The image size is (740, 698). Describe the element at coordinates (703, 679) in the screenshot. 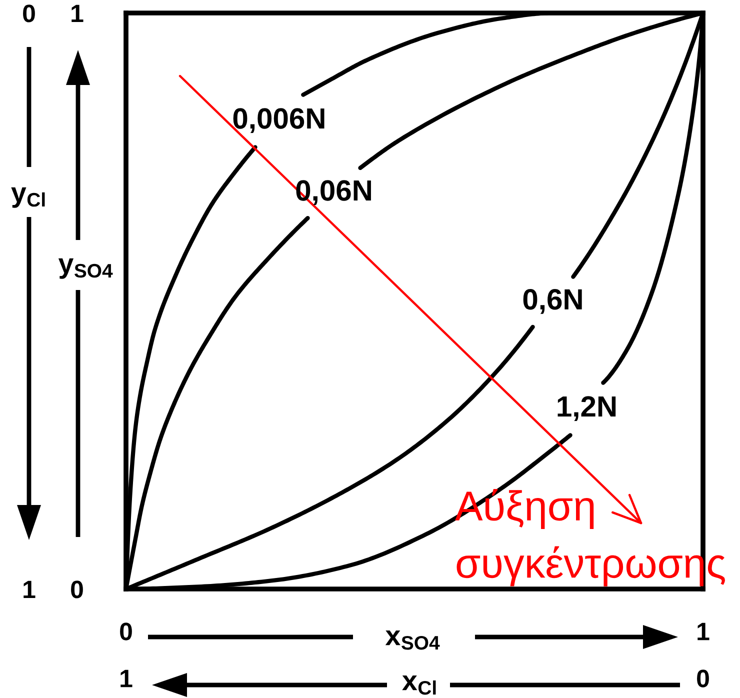

I see `x2-tick-label: 0` at that location.